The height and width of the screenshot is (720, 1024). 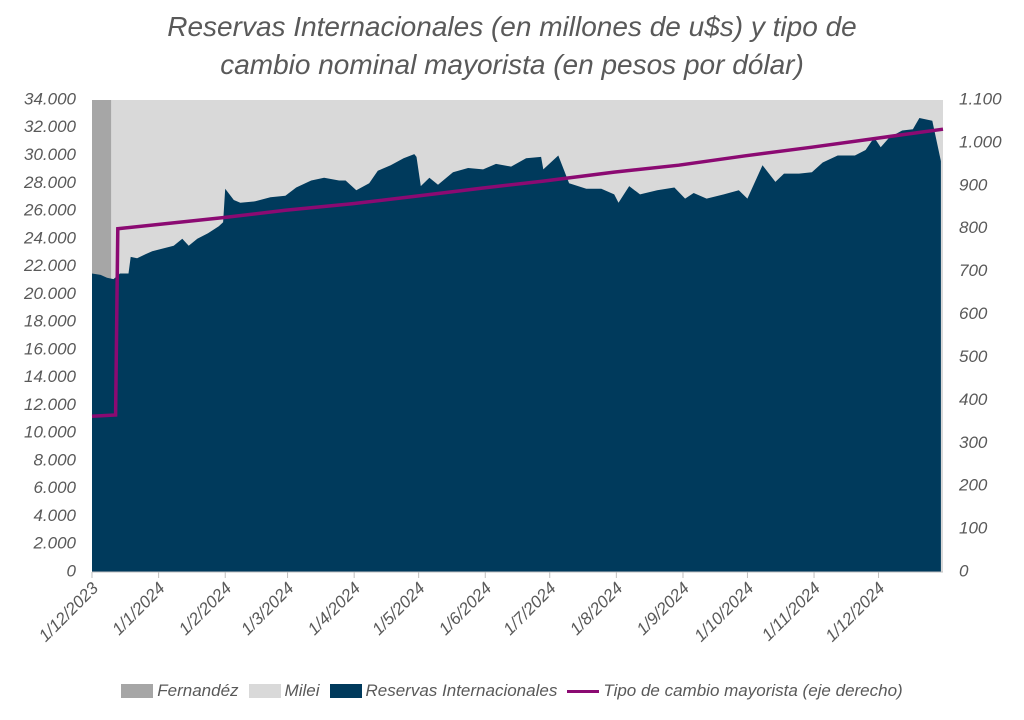 I want to click on legend-label: Tipo de cambio mayorista (eje derecho), so click(x=753, y=690).